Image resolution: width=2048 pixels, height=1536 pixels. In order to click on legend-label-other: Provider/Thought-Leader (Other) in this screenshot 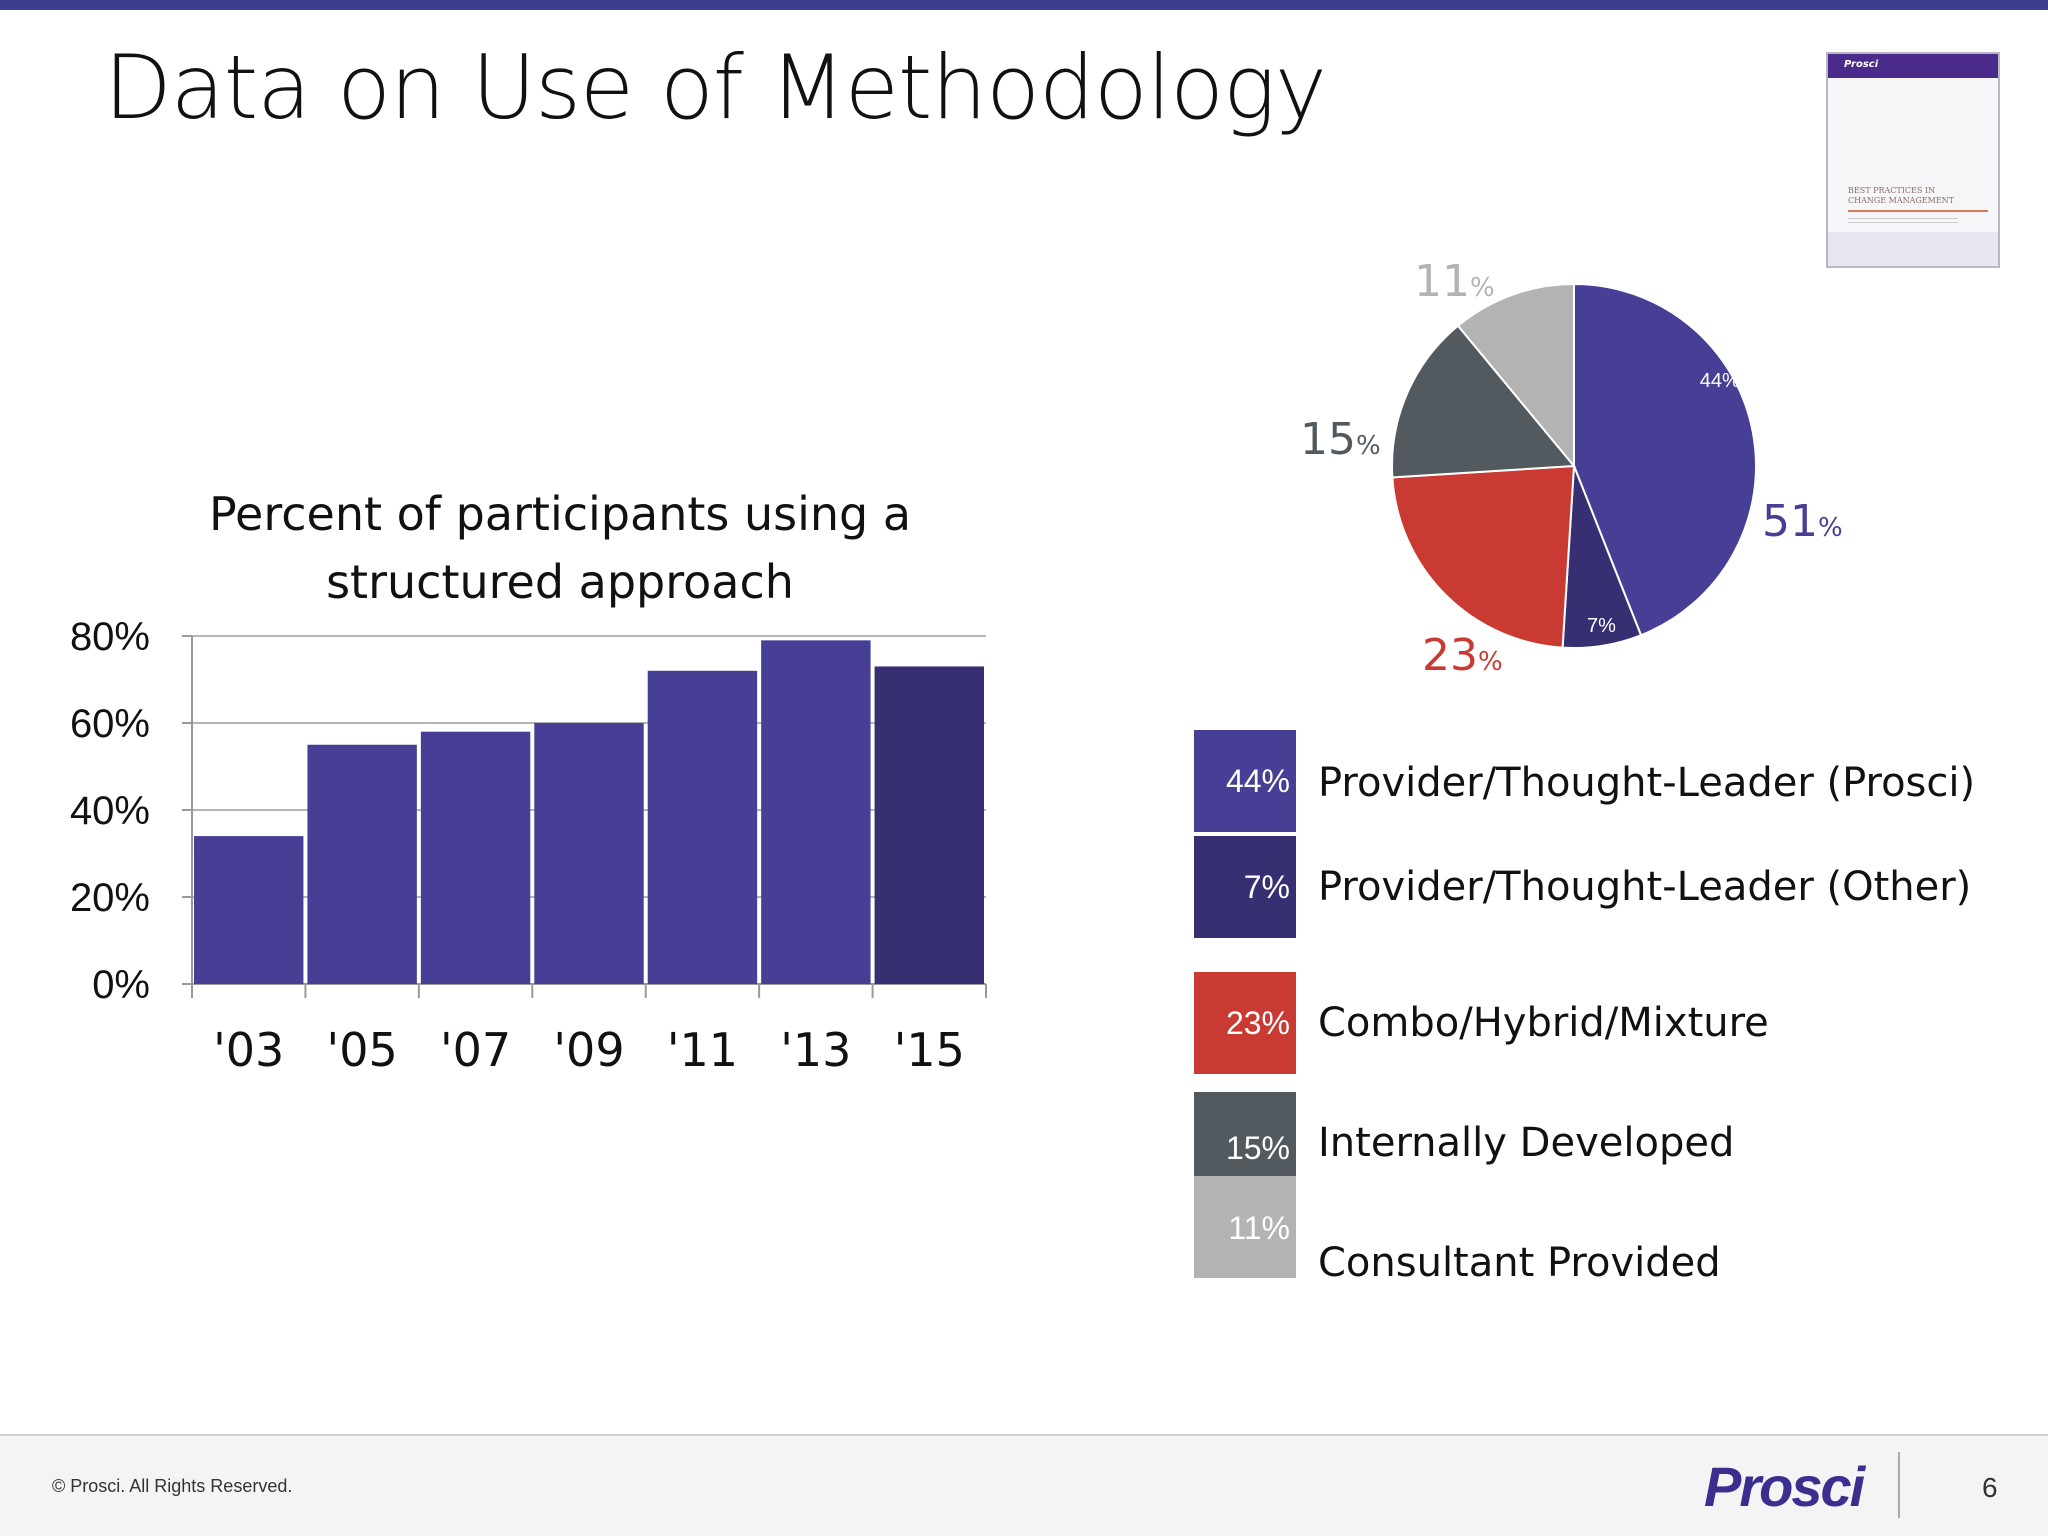, I will do `click(1645, 887)`.